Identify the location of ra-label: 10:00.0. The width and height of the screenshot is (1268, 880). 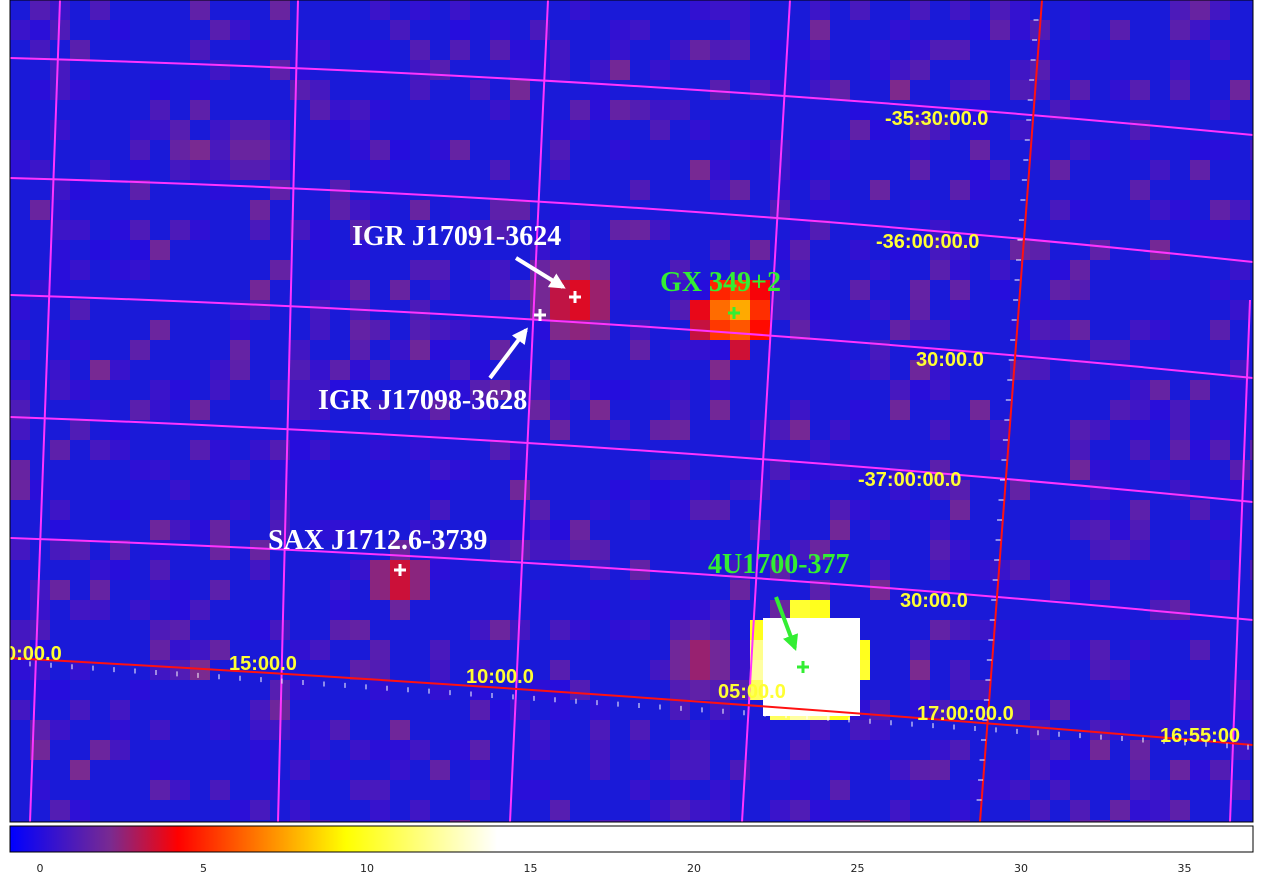
(500, 677).